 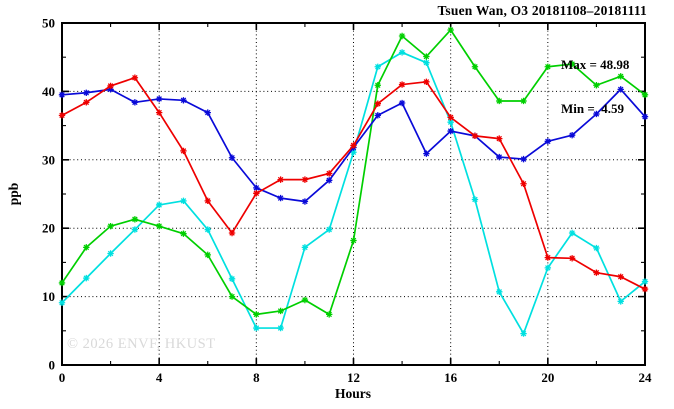 What do you see at coordinates (353, 393) in the screenshot?
I see `x-axis-label: Hours` at bounding box center [353, 393].